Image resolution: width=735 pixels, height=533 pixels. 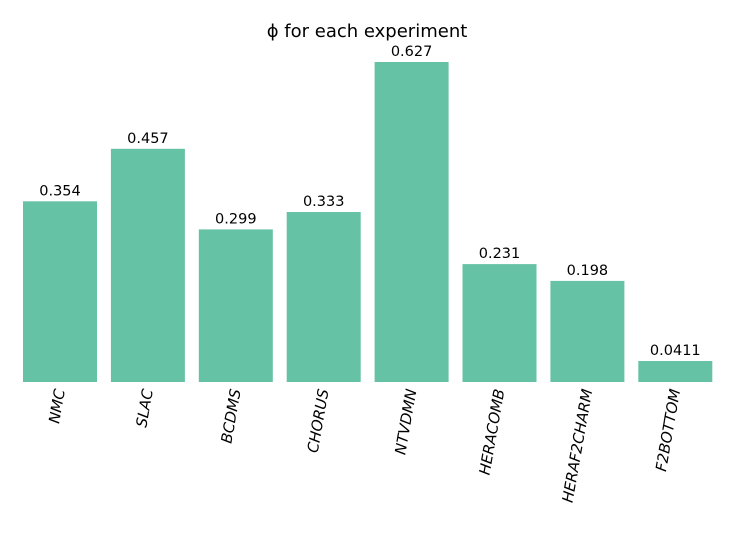 I want to click on chart-title: ϕ for each experiment, so click(x=367, y=31).